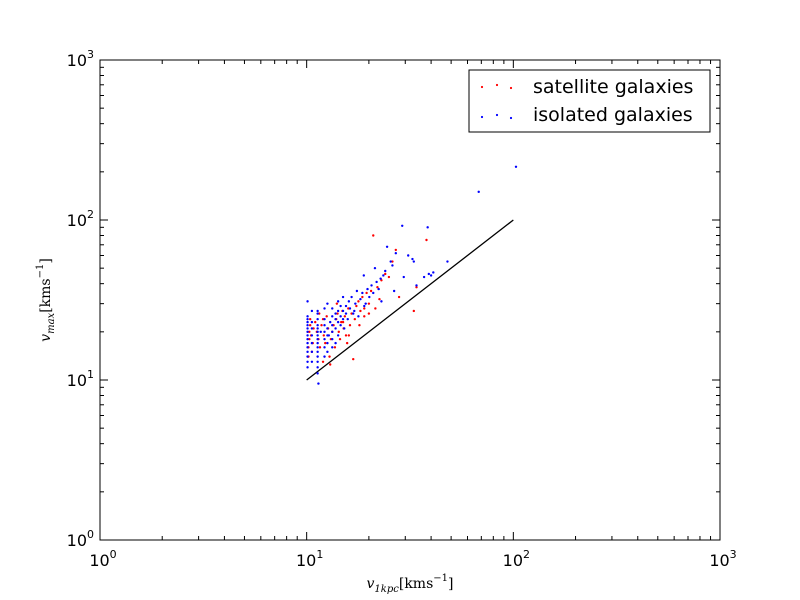 This screenshot has width=800, height=600. What do you see at coordinates (309, 559) in the screenshot?
I see `x-tick-label: 10¹` at bounding box center [309, 559].